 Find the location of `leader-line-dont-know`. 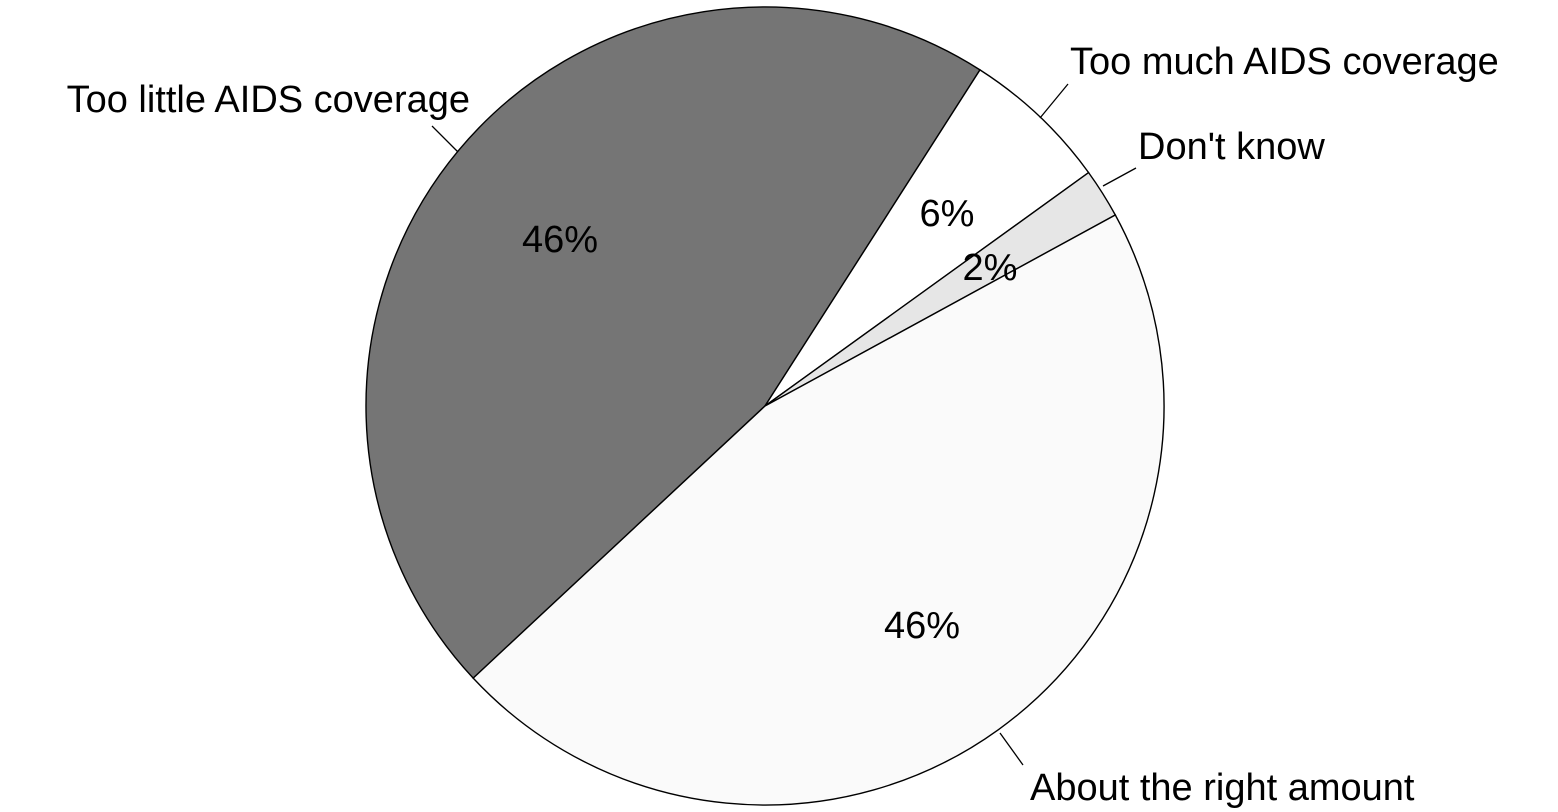

leader-line-dont-know is located at coordinates (1119, 177).